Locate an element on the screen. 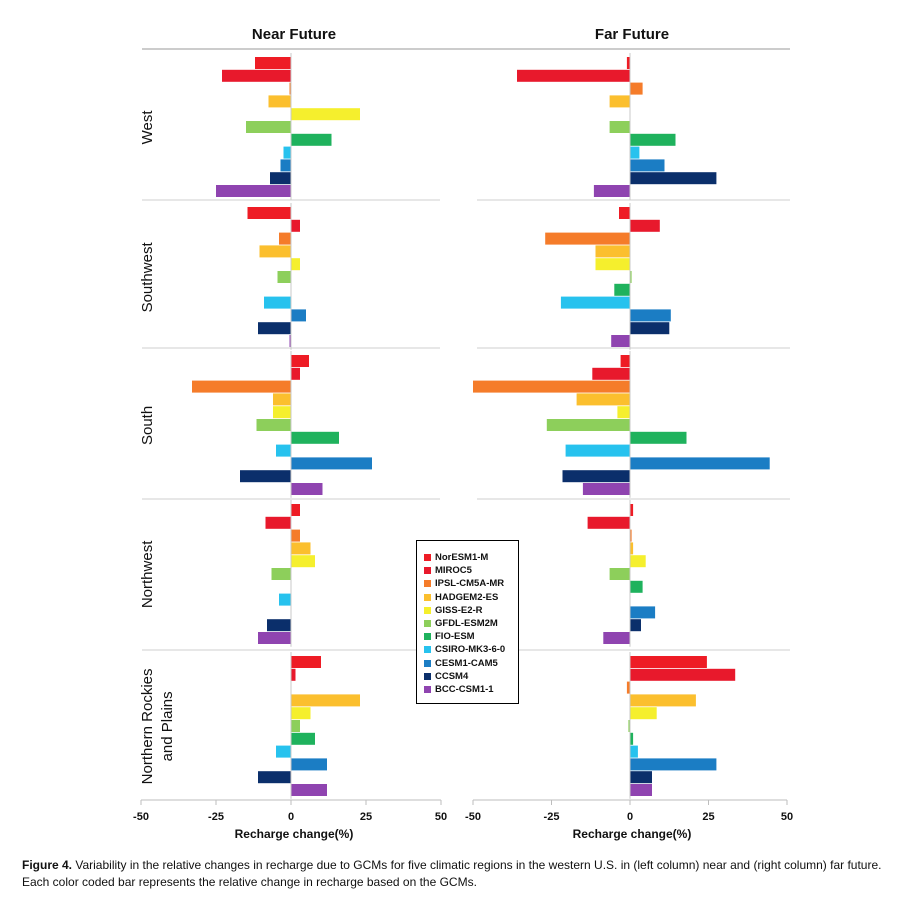 Image resolution: width=914 pixels, height=898 pixels. bar-southwest-far-ccsm4 is located at coordinates (650, 328).